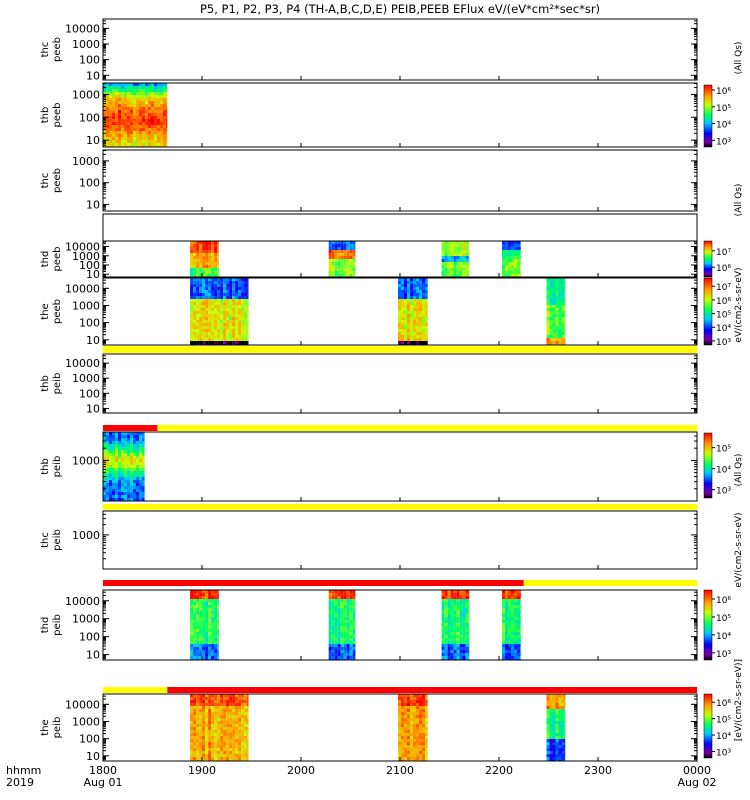  I want to click on x-tick-label: 1800, so click(103, 770).